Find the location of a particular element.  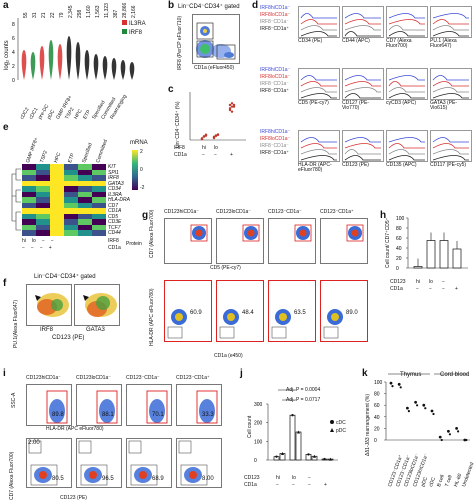

panel-a-ytick-0: 0 is located at coordinates (13, 81).